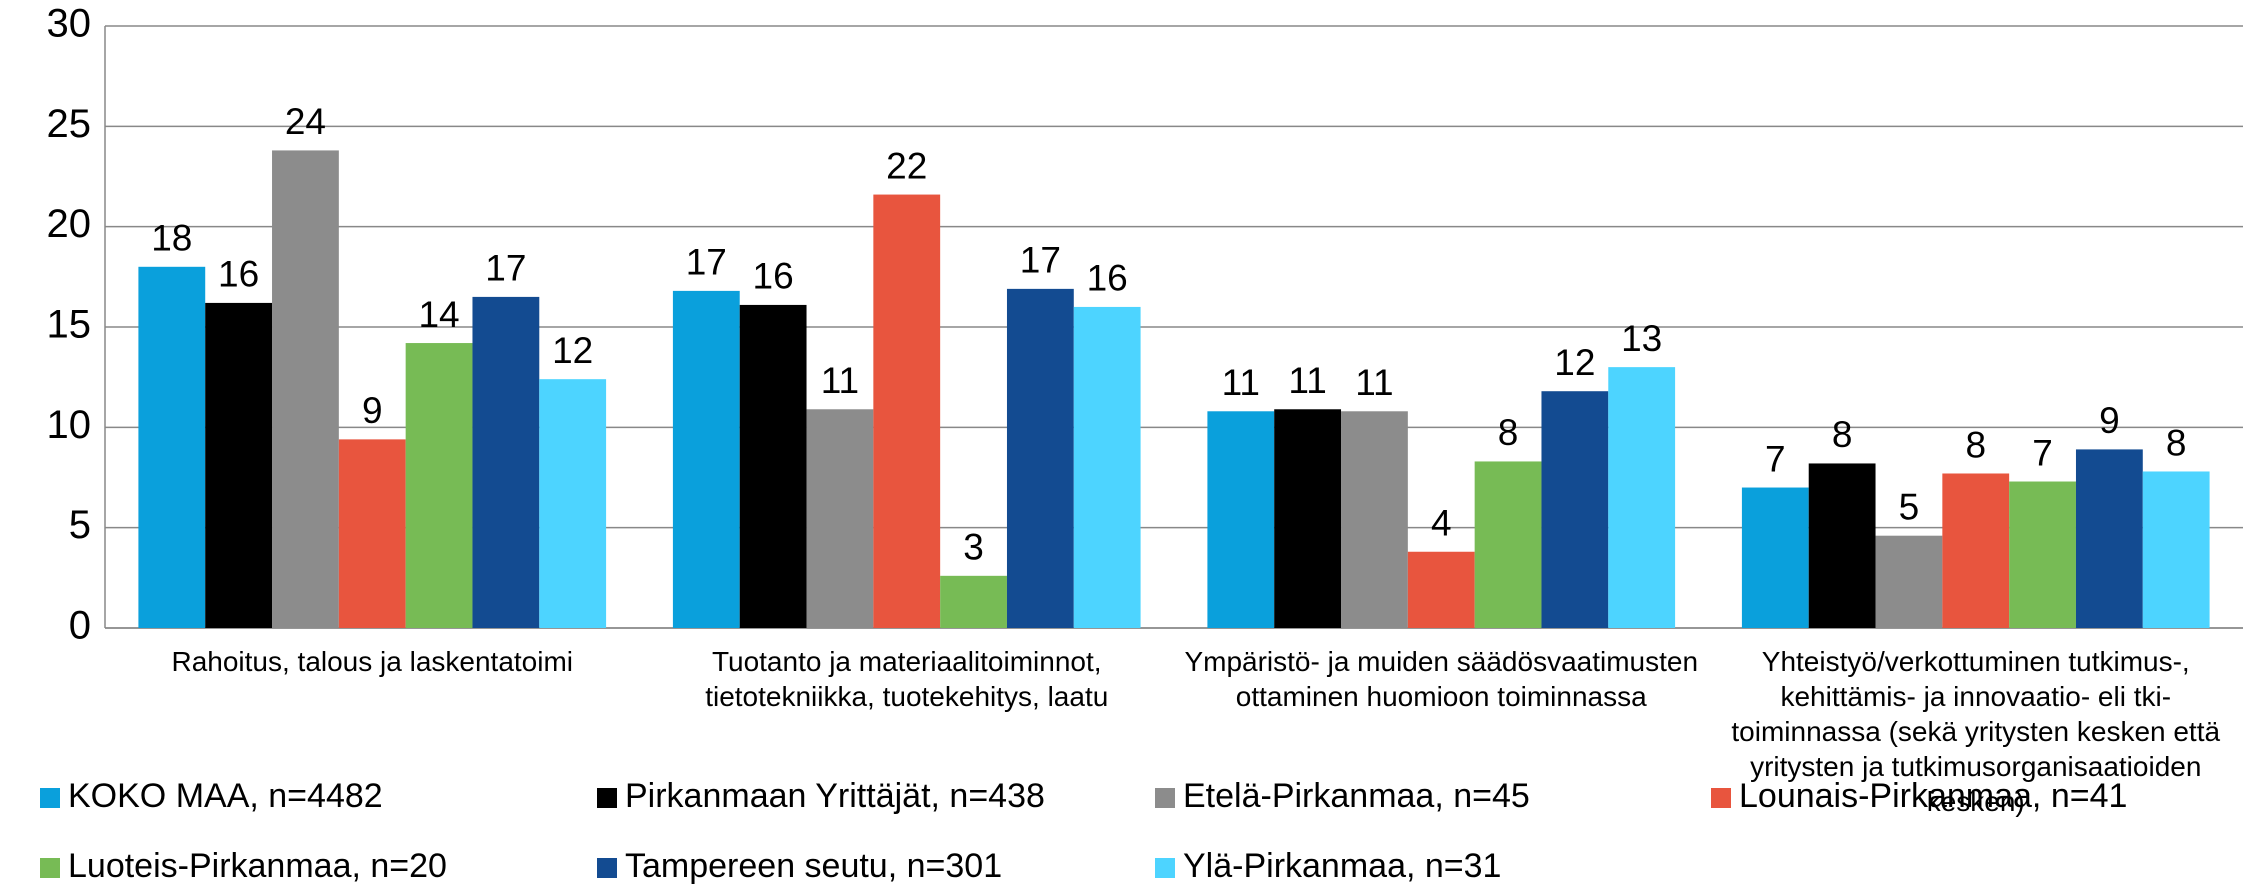 The height and width of the screenshot is (888, 2255). I want to click on x-tick-label-box: Rahoitus, talous ja laskentatoimi, so click(372, 661).